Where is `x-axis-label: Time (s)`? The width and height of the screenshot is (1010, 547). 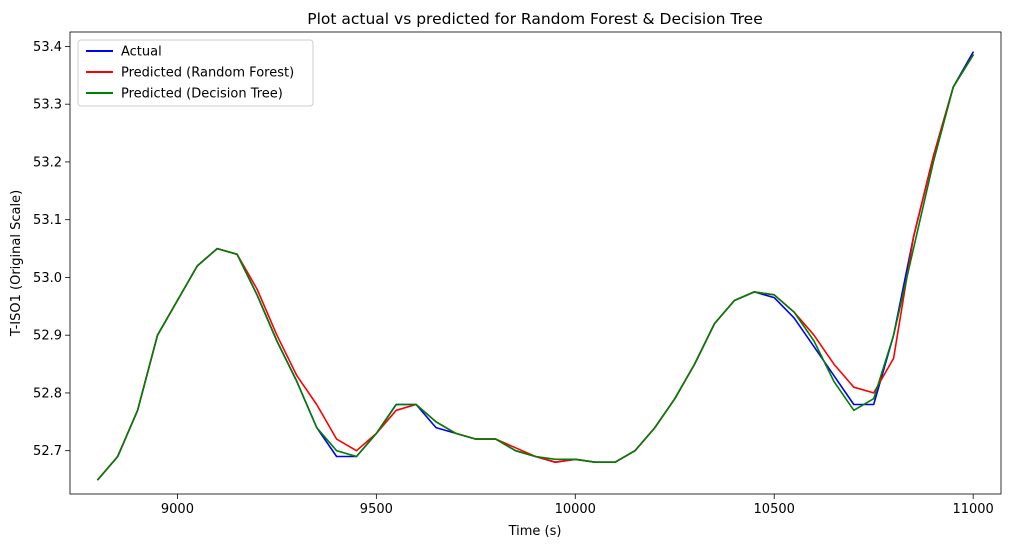
x-axis-label: Time (s) is located at coordinates (535, 531).